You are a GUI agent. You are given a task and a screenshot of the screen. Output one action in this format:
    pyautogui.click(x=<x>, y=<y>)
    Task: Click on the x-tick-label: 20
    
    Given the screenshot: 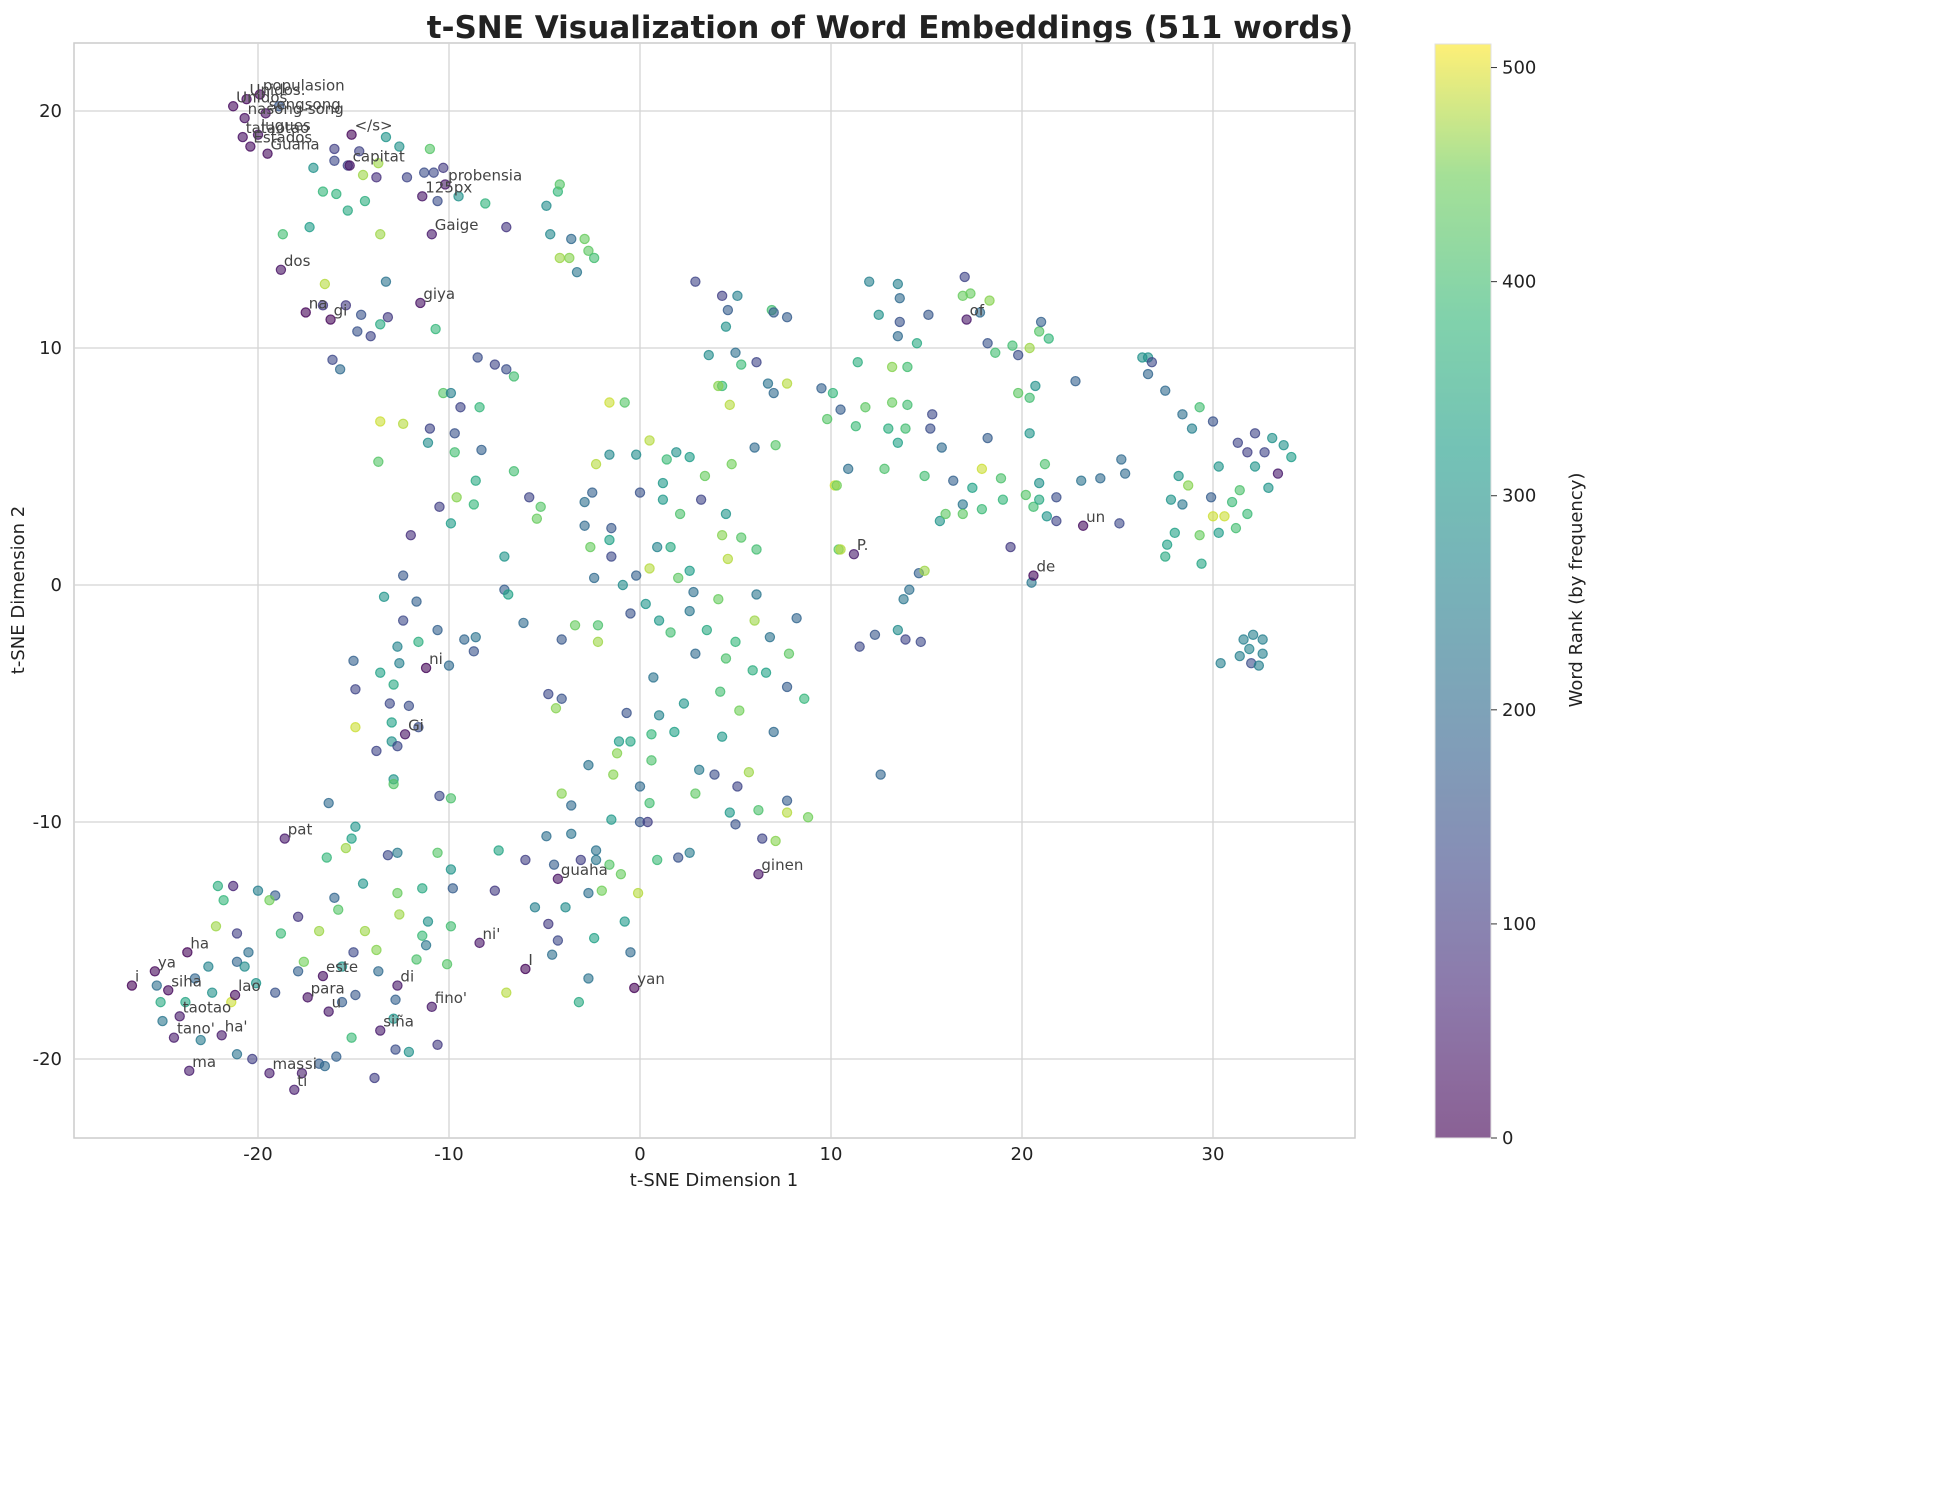 What is the action you would take?
    pyautogui.click(x=1022, y=1154)
    